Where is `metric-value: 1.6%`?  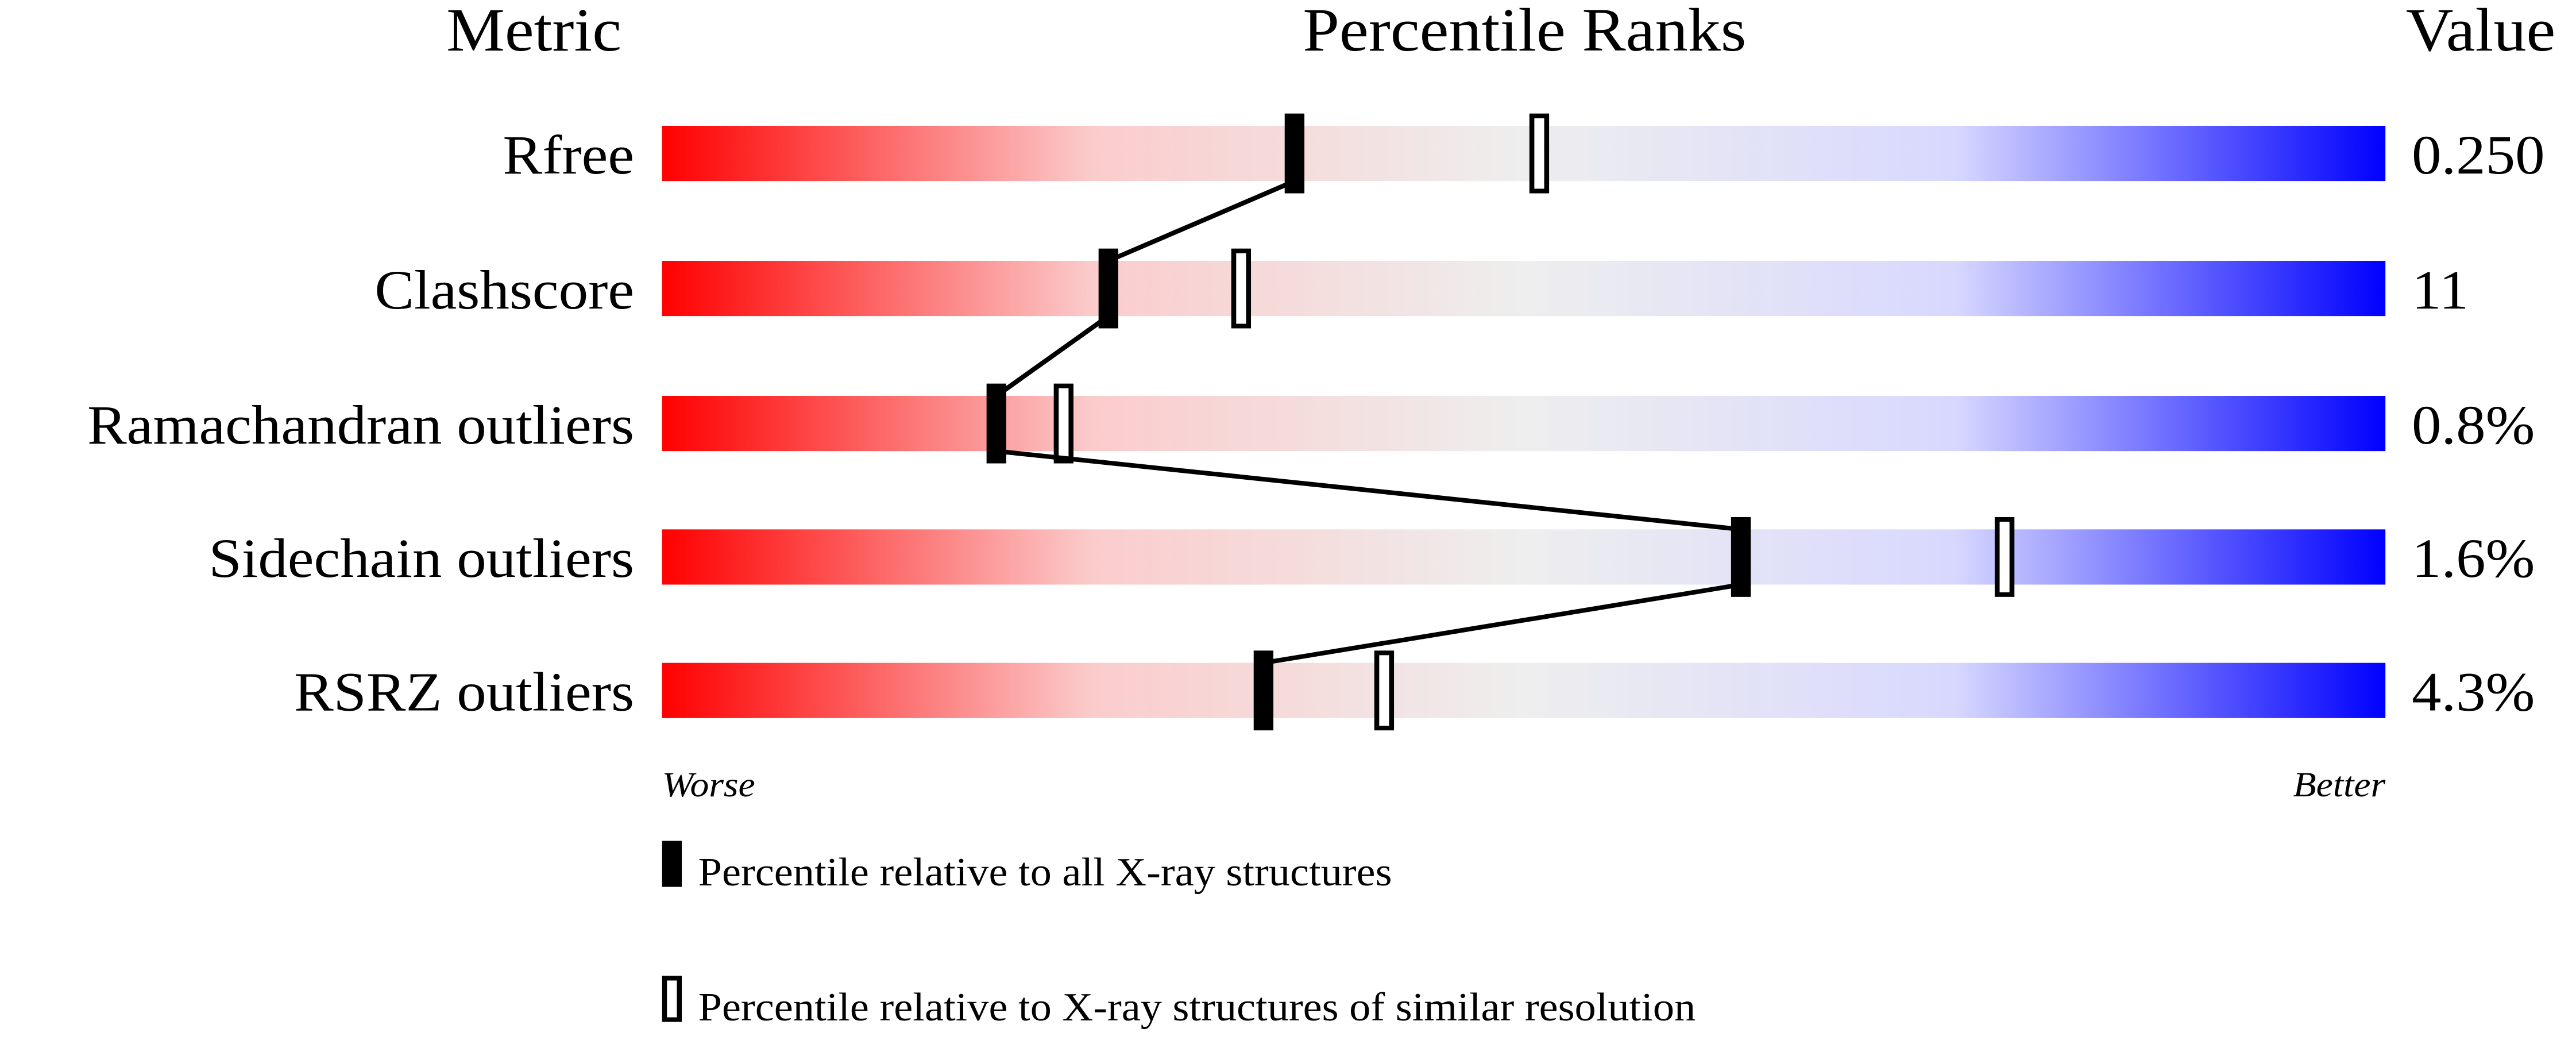 metric-value: 1.6% is located at coordinates (2473, 558).